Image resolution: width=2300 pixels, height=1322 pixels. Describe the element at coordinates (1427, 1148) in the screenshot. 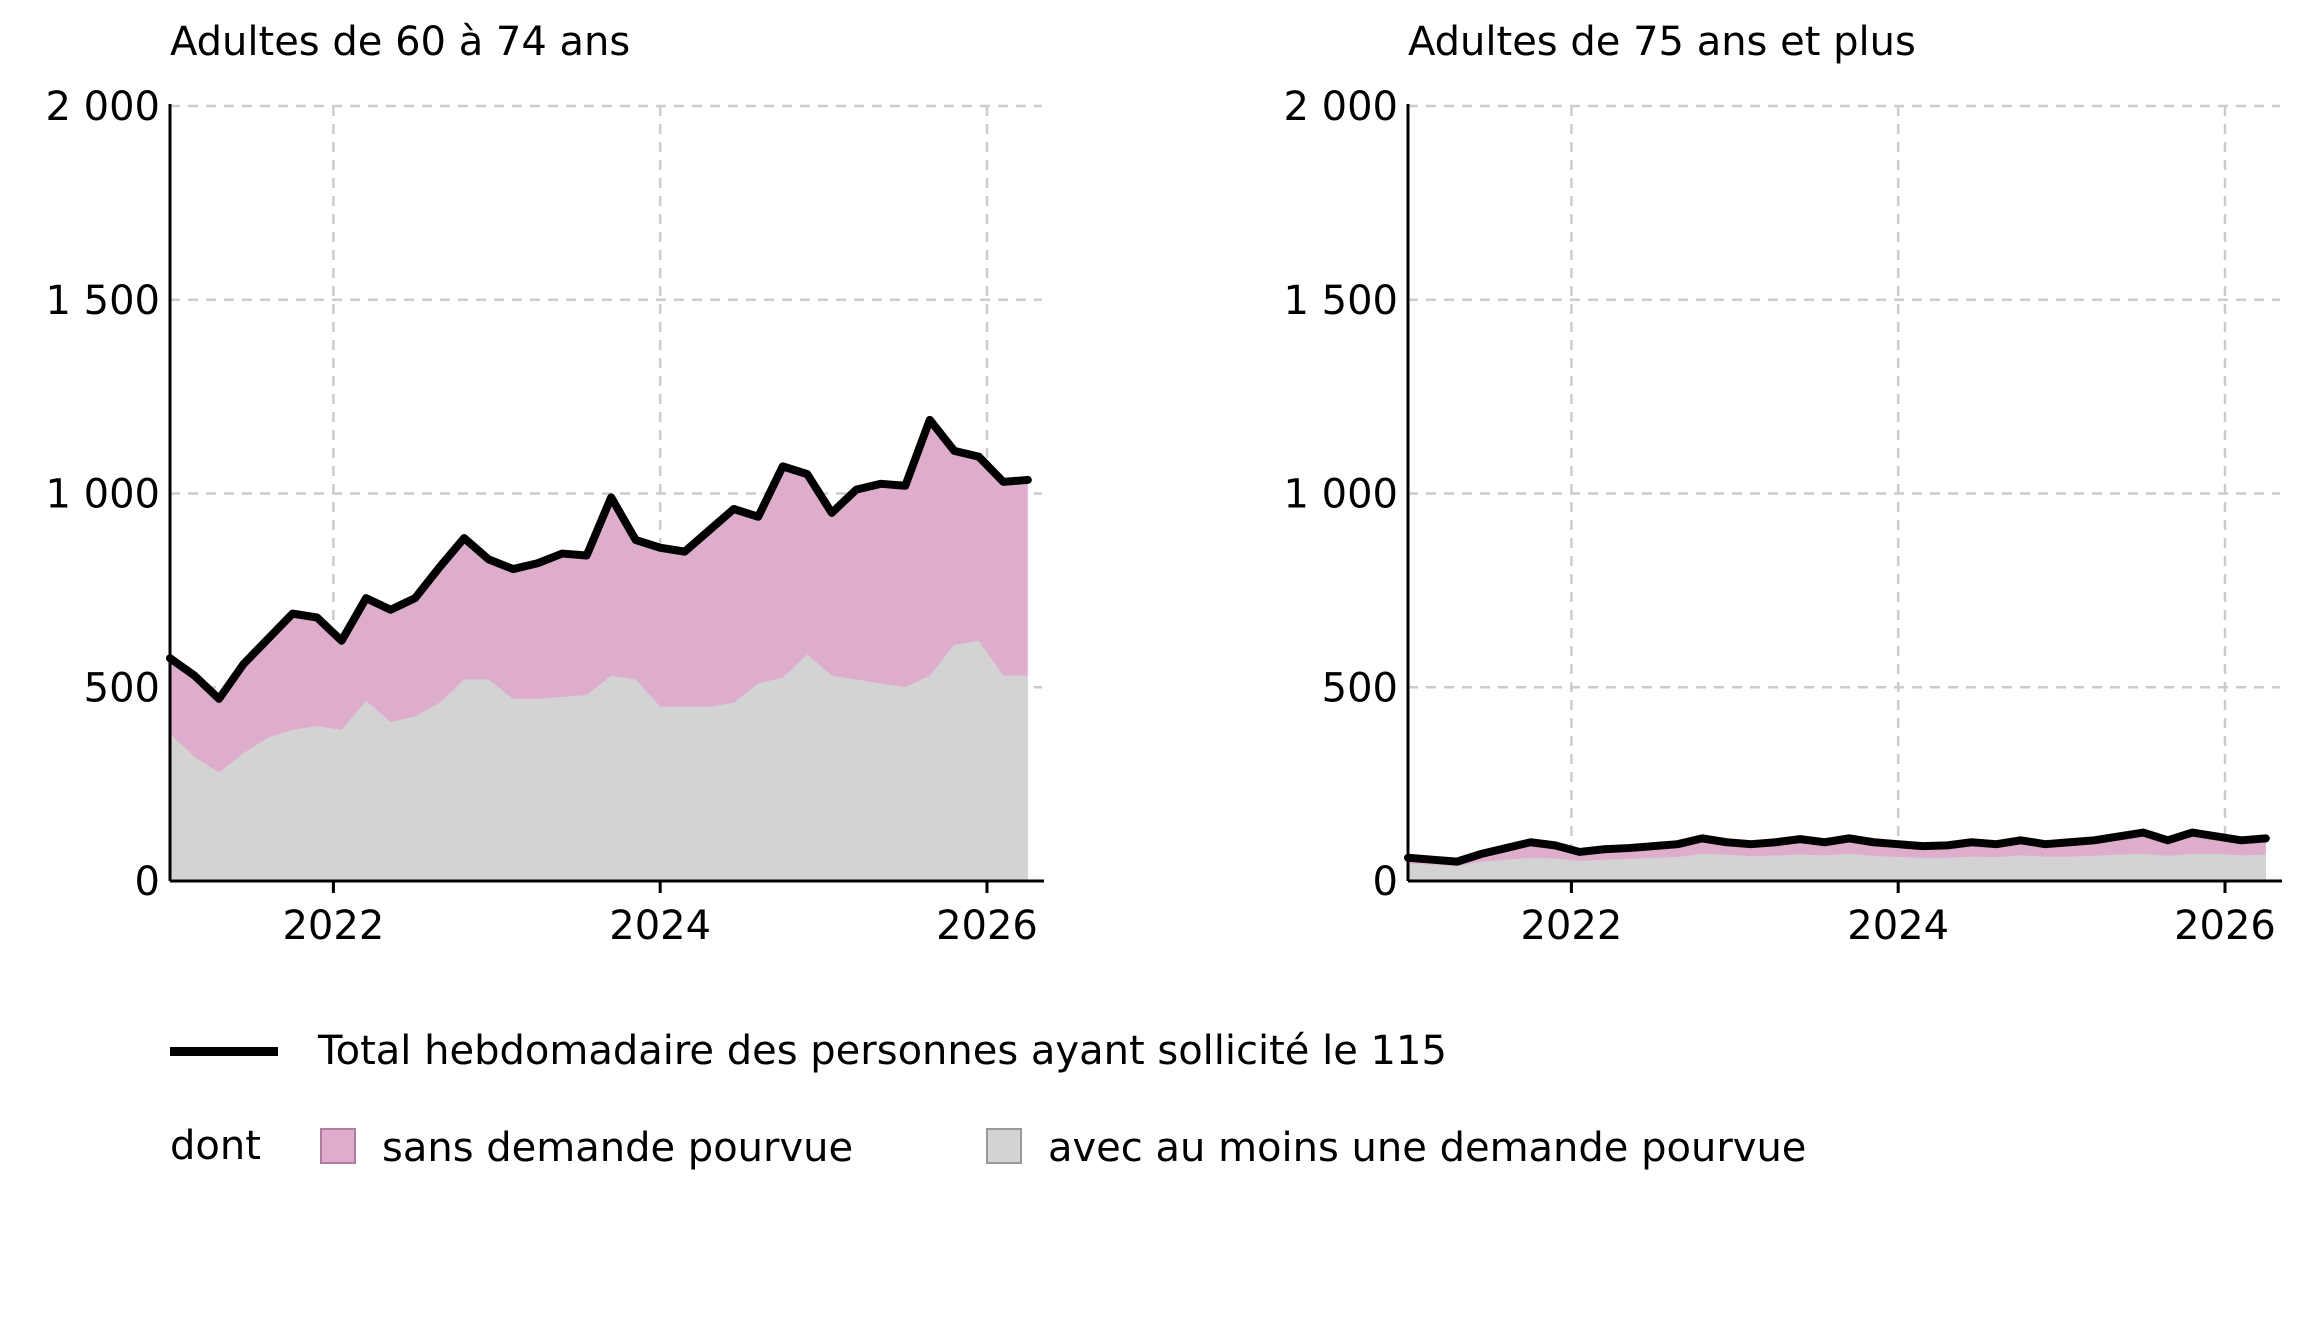

I see `legend-avec-label: avec au moins une demande pourvue` at that location.